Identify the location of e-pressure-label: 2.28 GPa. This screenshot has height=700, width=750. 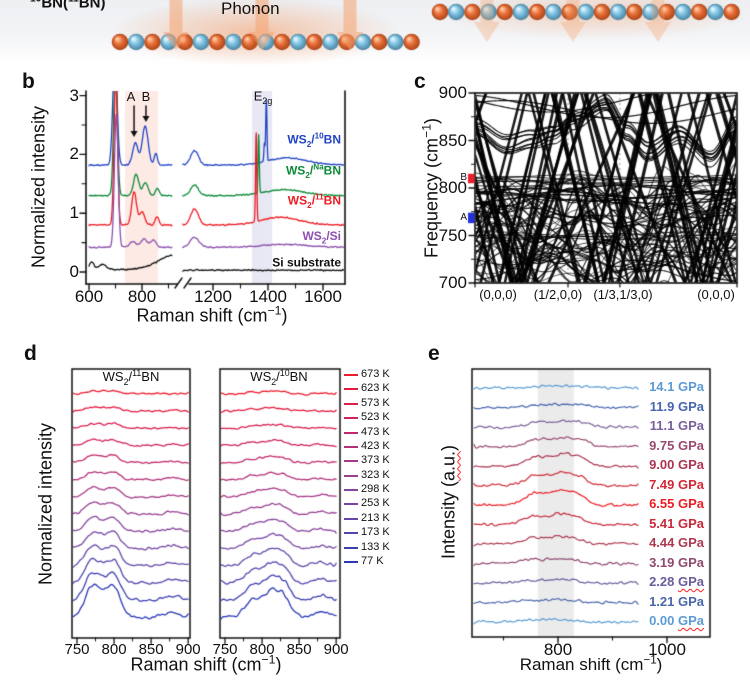
(676, 582).